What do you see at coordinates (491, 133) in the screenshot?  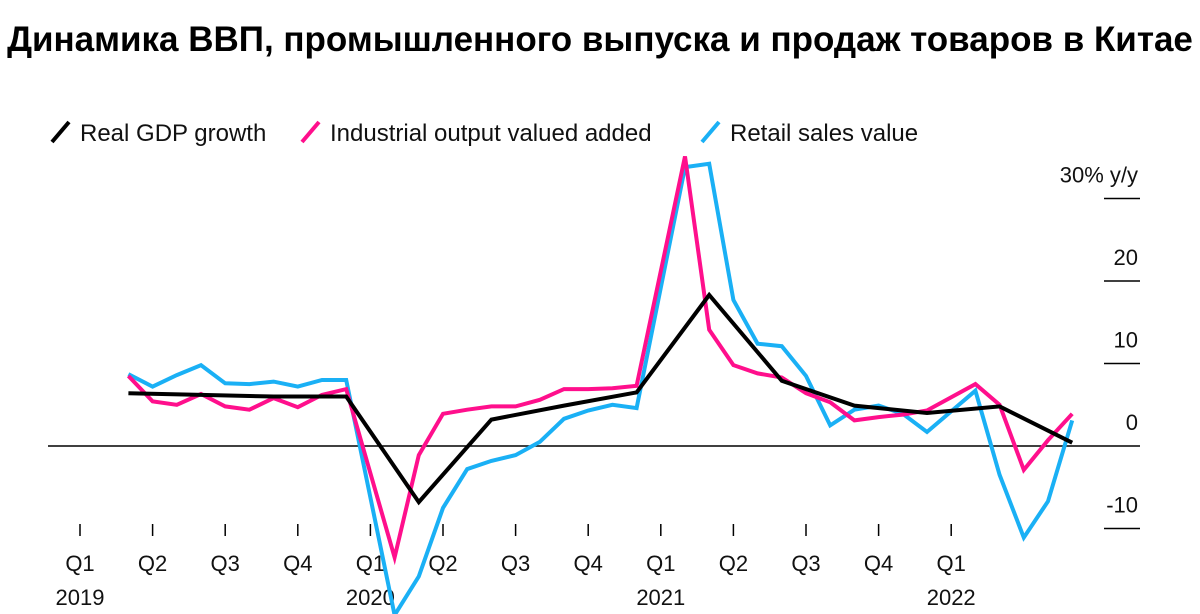 I see `legend-label-industrial-output-valued-added: Industrial output valued added` at bounding box center [491, 133].